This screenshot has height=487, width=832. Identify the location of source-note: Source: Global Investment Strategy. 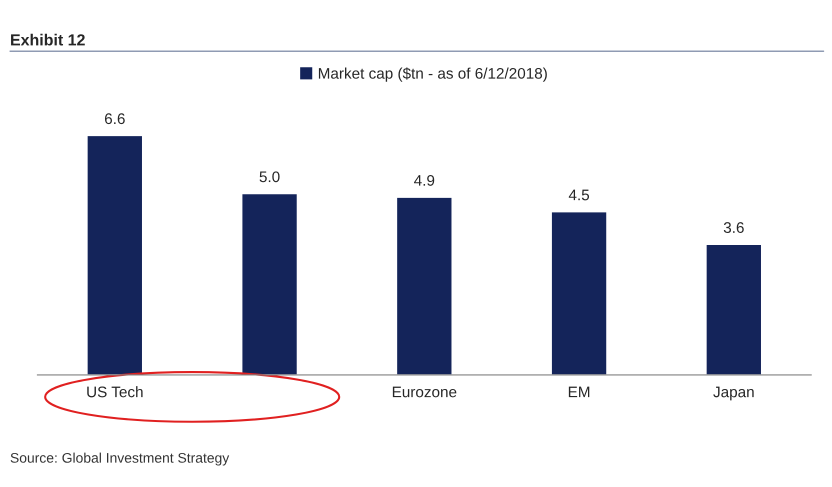
(120, 459).